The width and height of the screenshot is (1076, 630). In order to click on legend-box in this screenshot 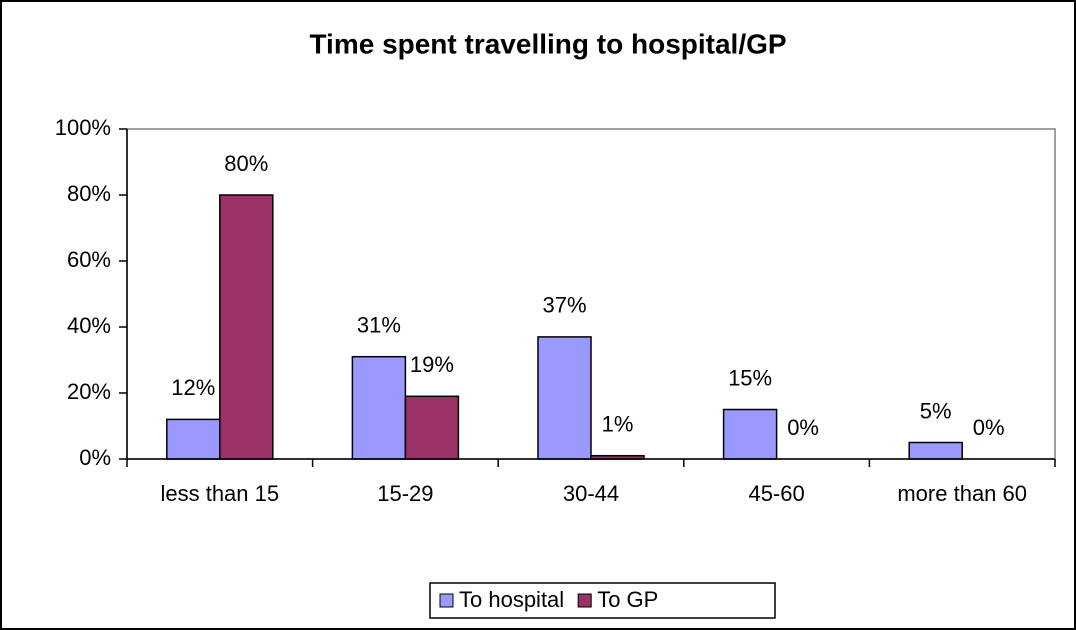, I will do `click(602, 600)`.